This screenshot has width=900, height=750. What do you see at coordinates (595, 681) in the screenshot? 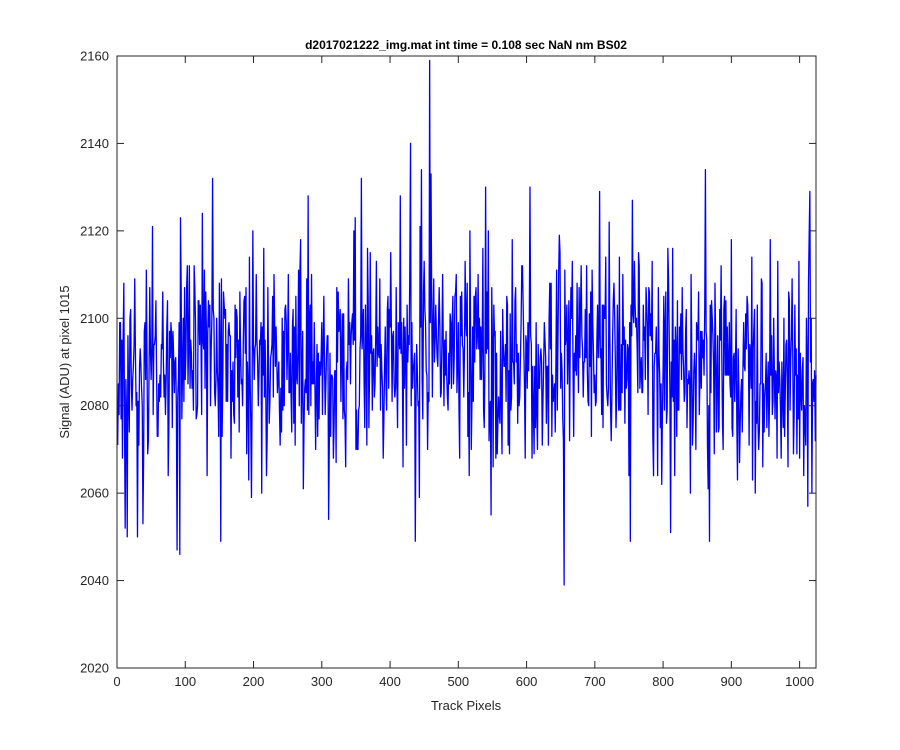
I see `x-tick-label: 700` at bounding box center [595, 681].